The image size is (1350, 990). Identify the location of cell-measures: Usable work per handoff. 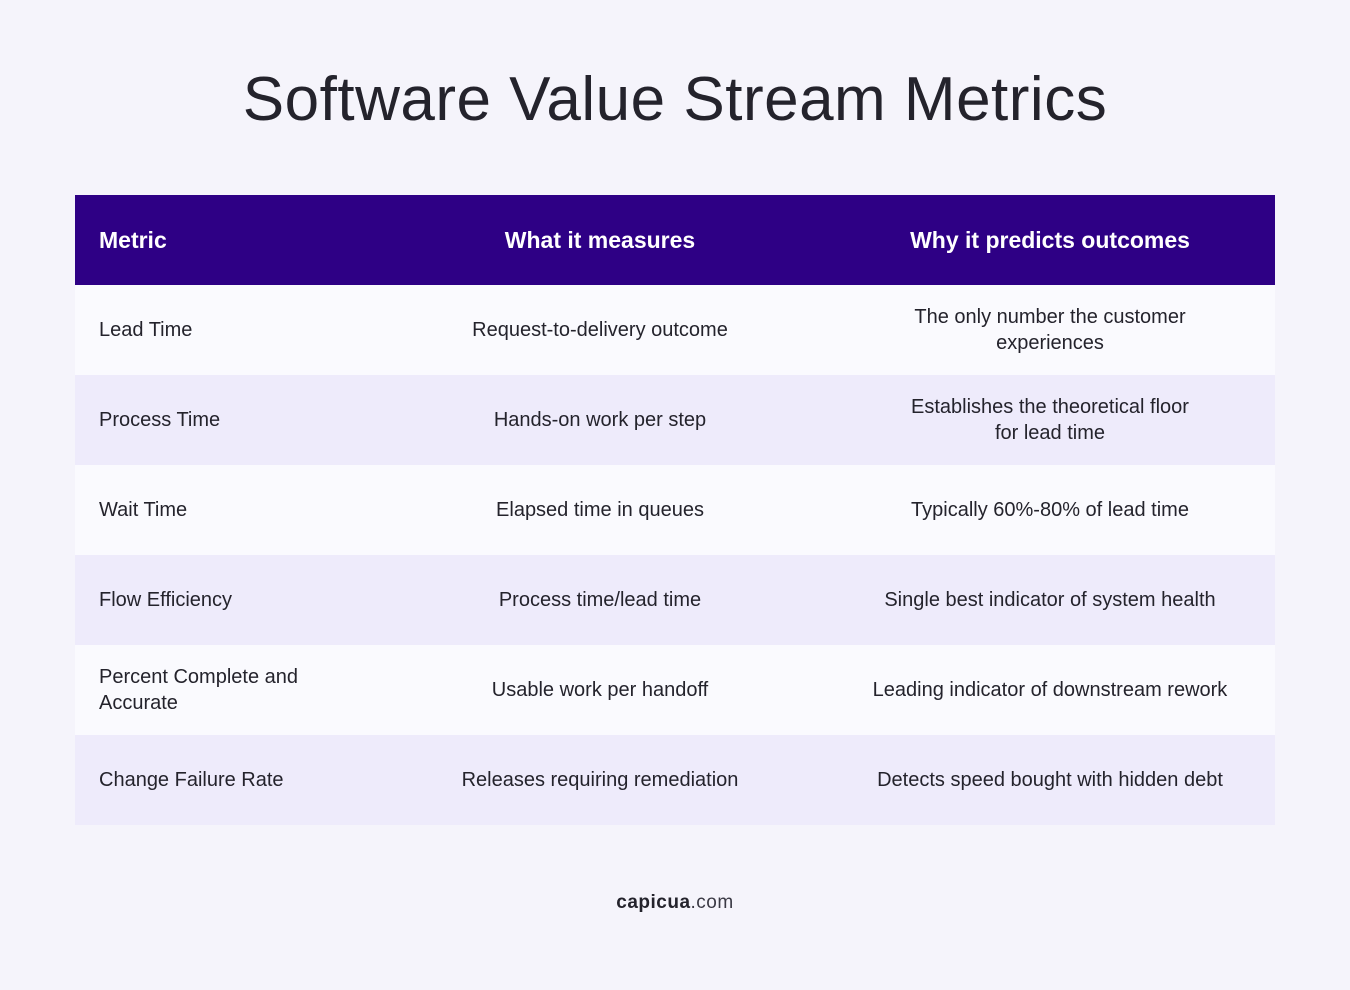
(600, 690).